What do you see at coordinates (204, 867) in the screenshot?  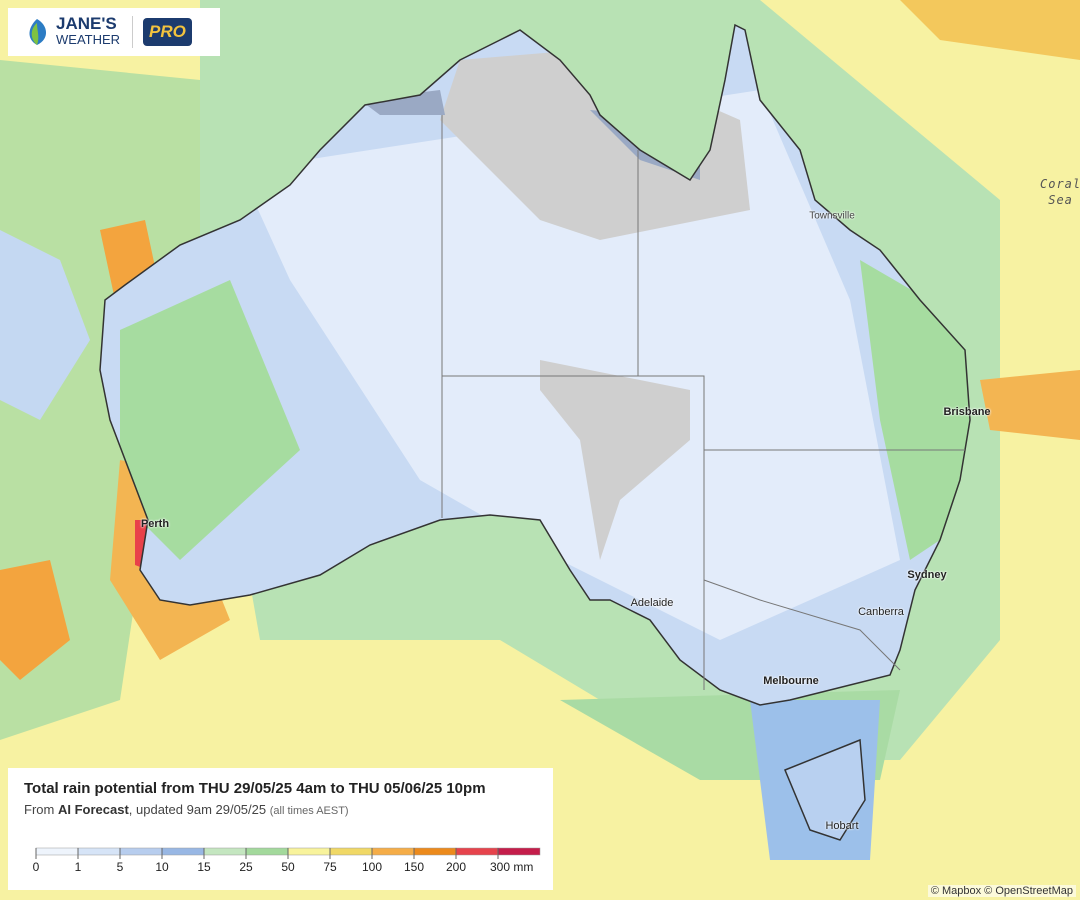 I see `legend-label: 15` at bounding box center [204, 867].